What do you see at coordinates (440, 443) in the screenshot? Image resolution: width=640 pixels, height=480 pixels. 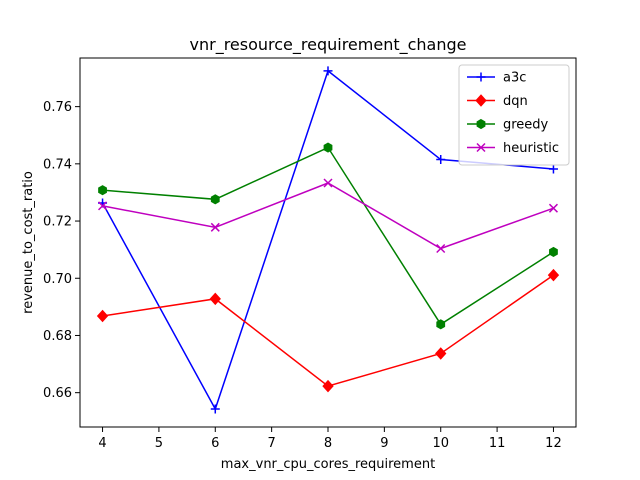 I see `x-tick-label: 10` at bounding box center [440, 443].